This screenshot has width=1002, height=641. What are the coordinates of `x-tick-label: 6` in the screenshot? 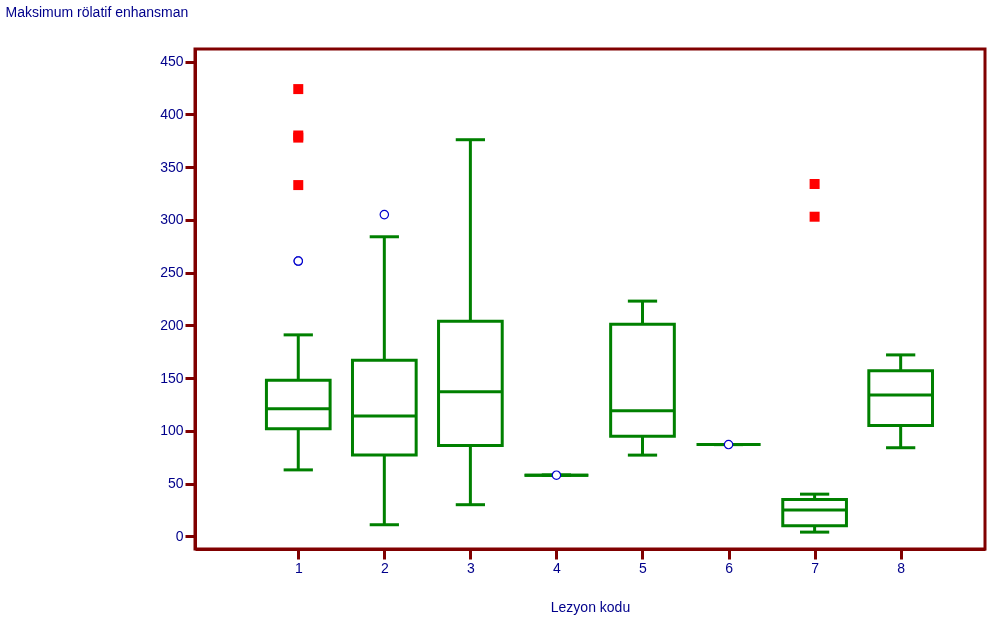 It's located at (729, 567).